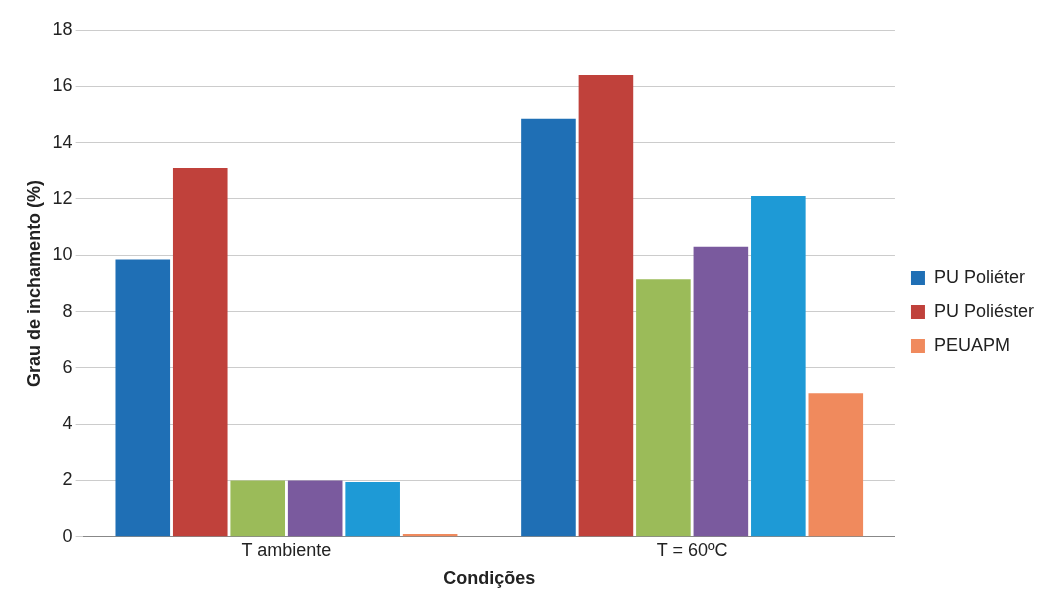  Describe the element at coordinates (62, 141) in the screenshot. I see `y-tick-label: 14` at that location.